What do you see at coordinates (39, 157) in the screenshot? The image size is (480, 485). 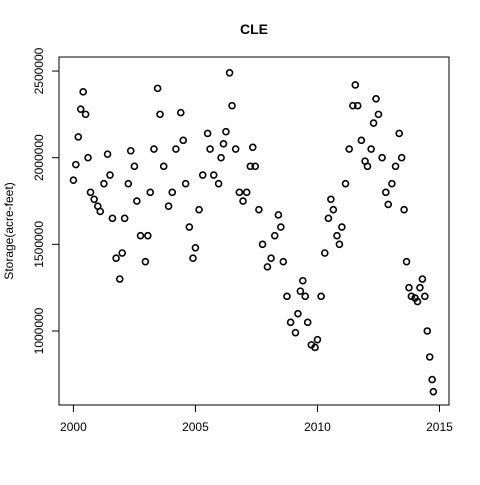 I see `y-tick-label: 2000000` at bounding box center [39, 157].